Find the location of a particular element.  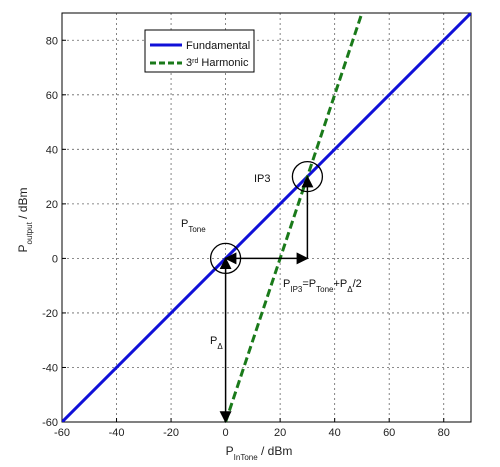

pdelta-label: PΔ is located at coordinates (216, 343).